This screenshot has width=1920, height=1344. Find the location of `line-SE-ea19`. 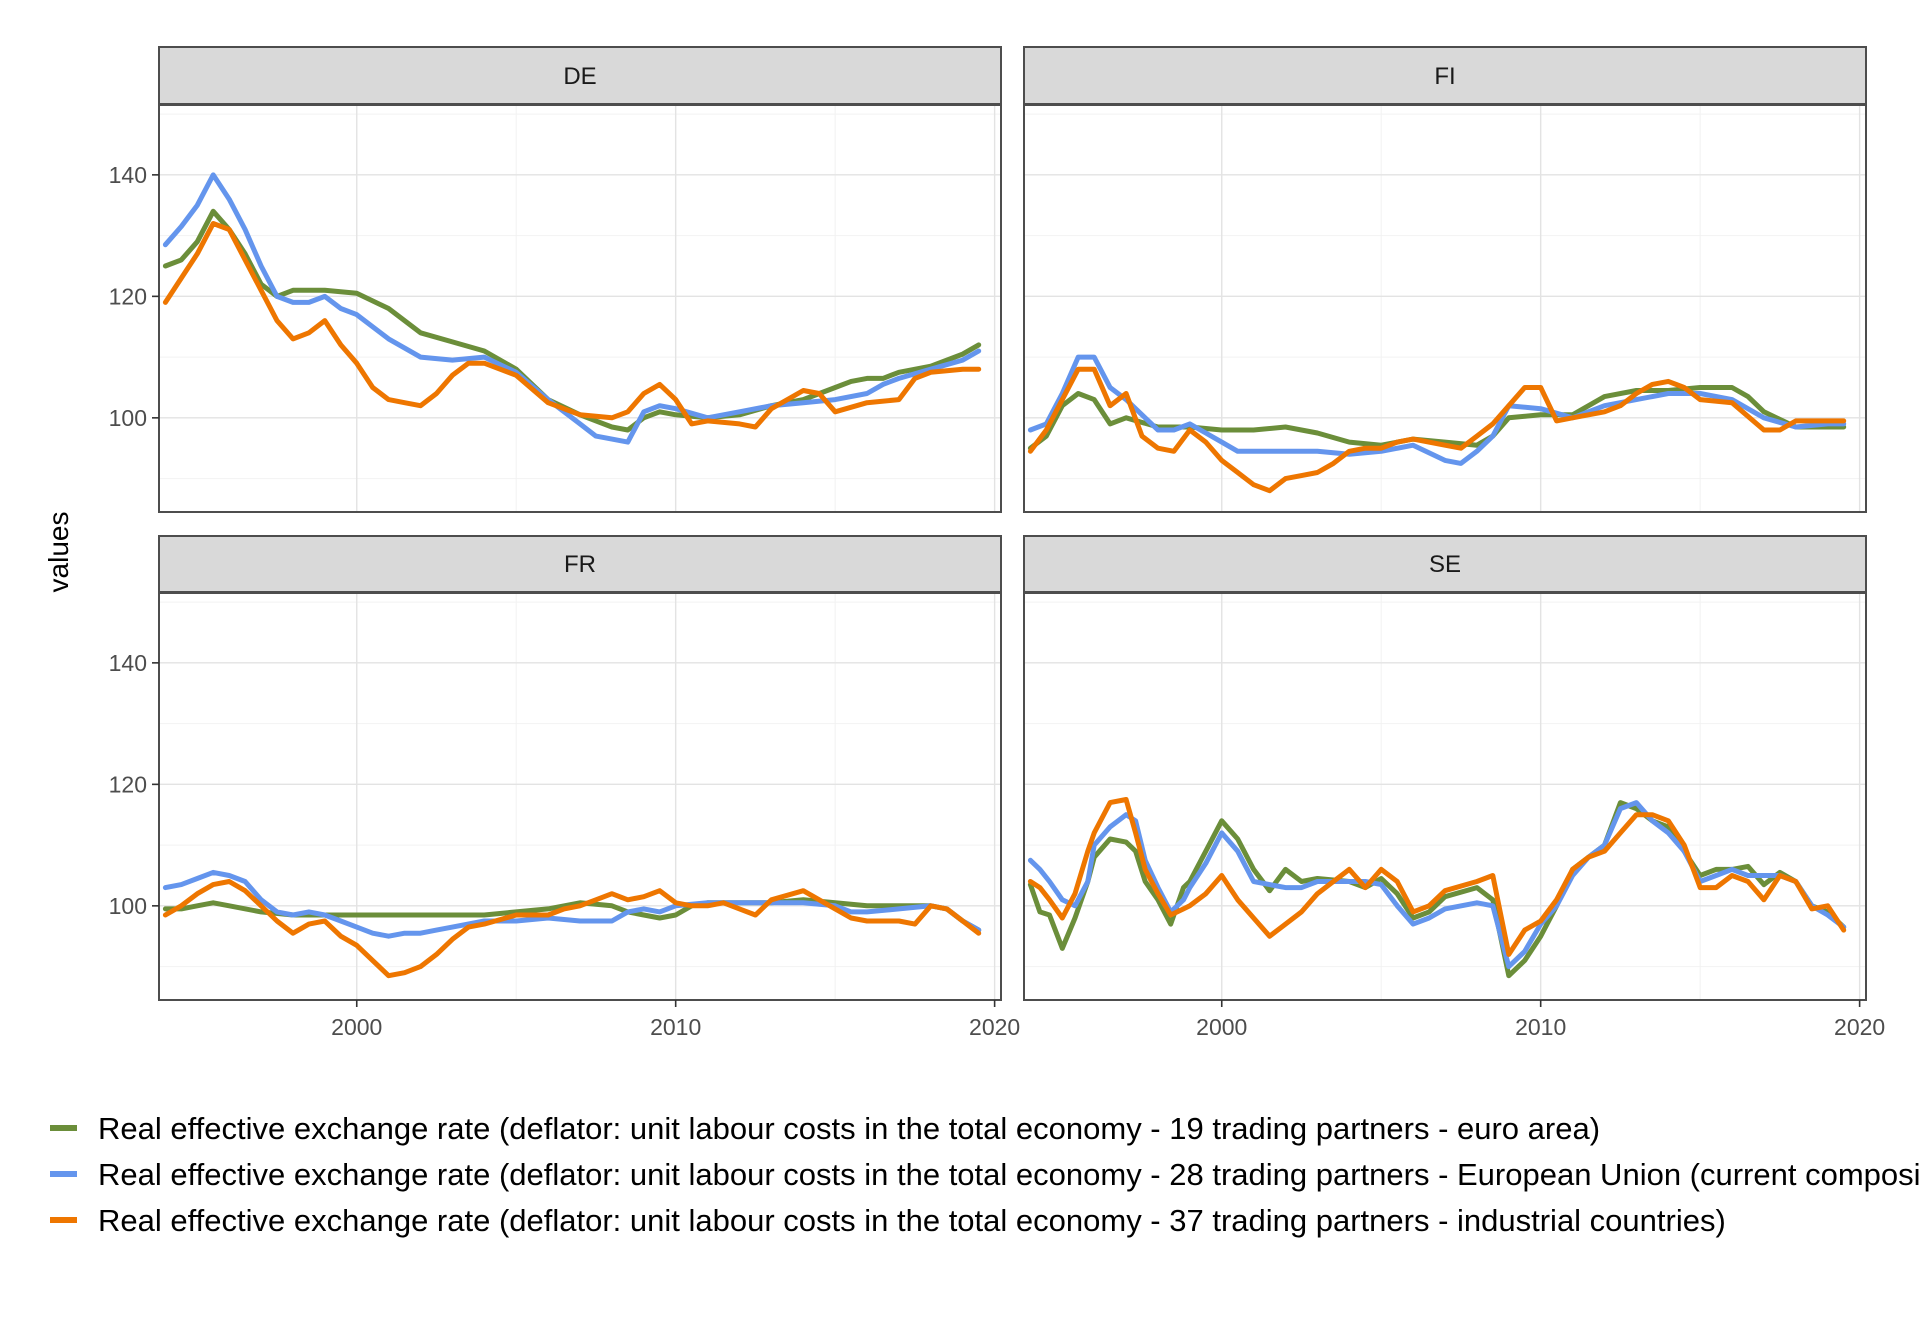

line-SE-ea19 is located at coordinates (1437, 889).